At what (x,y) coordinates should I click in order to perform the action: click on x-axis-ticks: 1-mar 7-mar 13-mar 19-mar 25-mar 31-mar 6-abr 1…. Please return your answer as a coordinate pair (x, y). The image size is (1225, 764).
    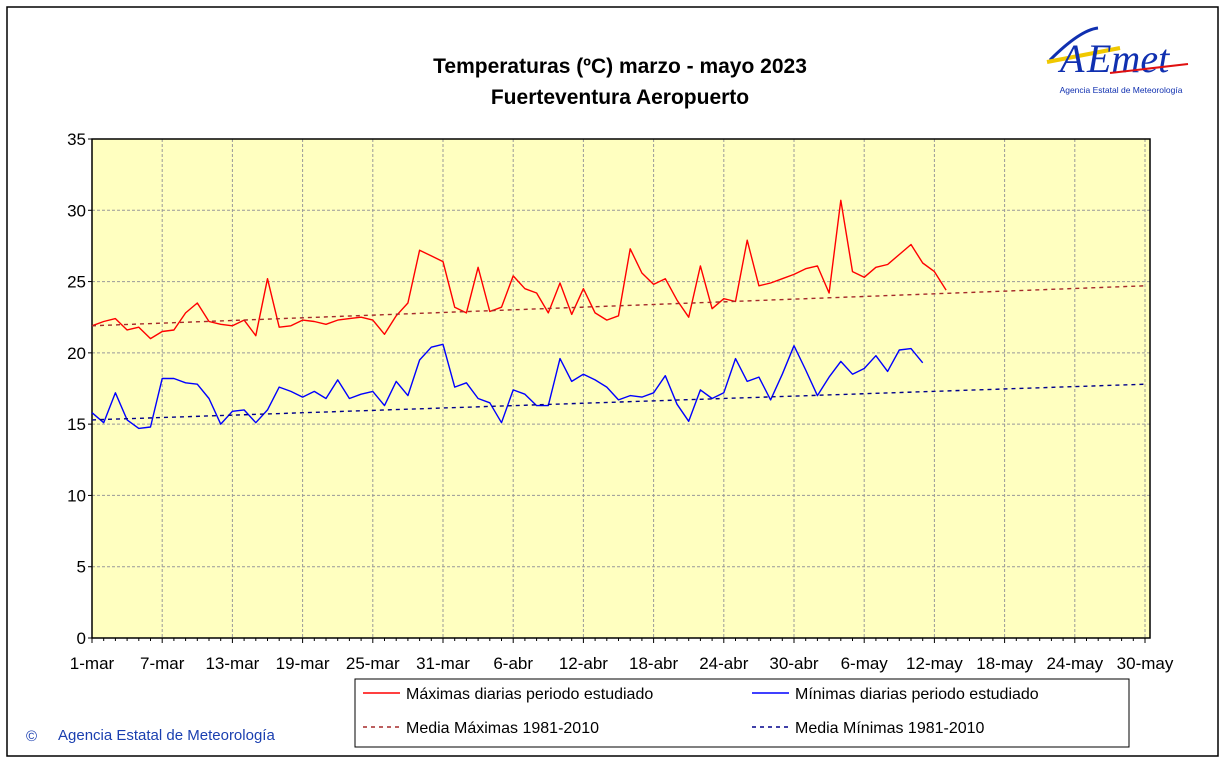
    Looking at the image, I should click on (622, 655).